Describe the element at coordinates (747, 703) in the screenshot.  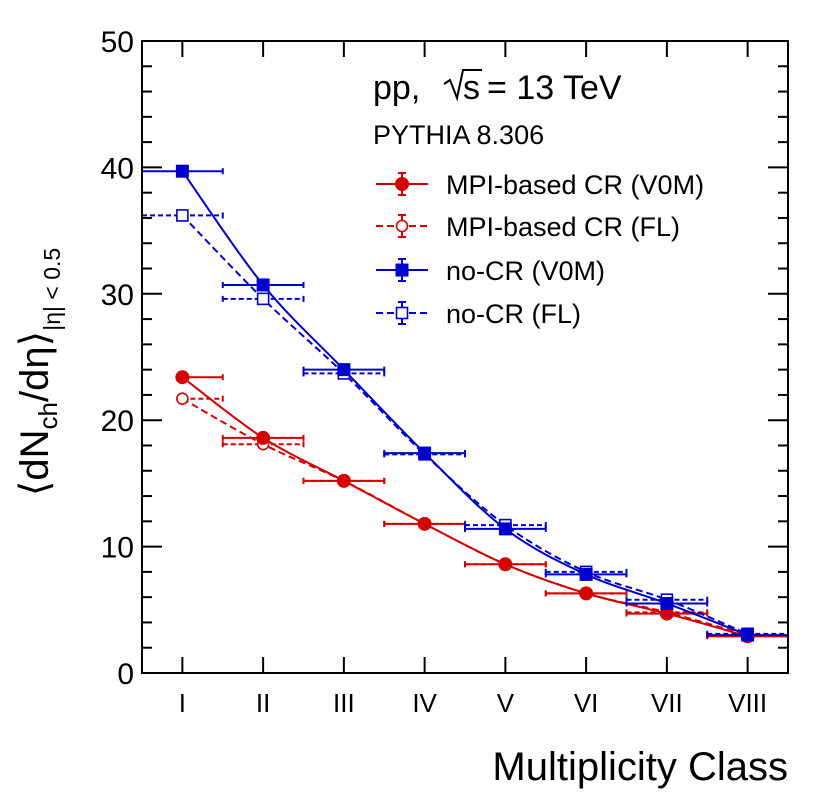
I see `x-tick-label: VIII` at that location.